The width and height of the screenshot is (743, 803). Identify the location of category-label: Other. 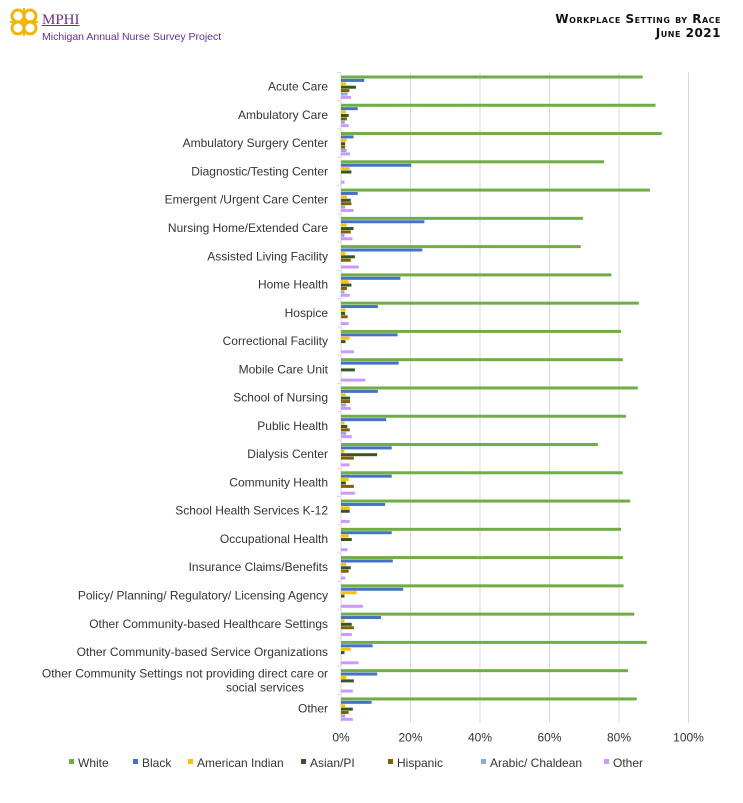
(313, 709).